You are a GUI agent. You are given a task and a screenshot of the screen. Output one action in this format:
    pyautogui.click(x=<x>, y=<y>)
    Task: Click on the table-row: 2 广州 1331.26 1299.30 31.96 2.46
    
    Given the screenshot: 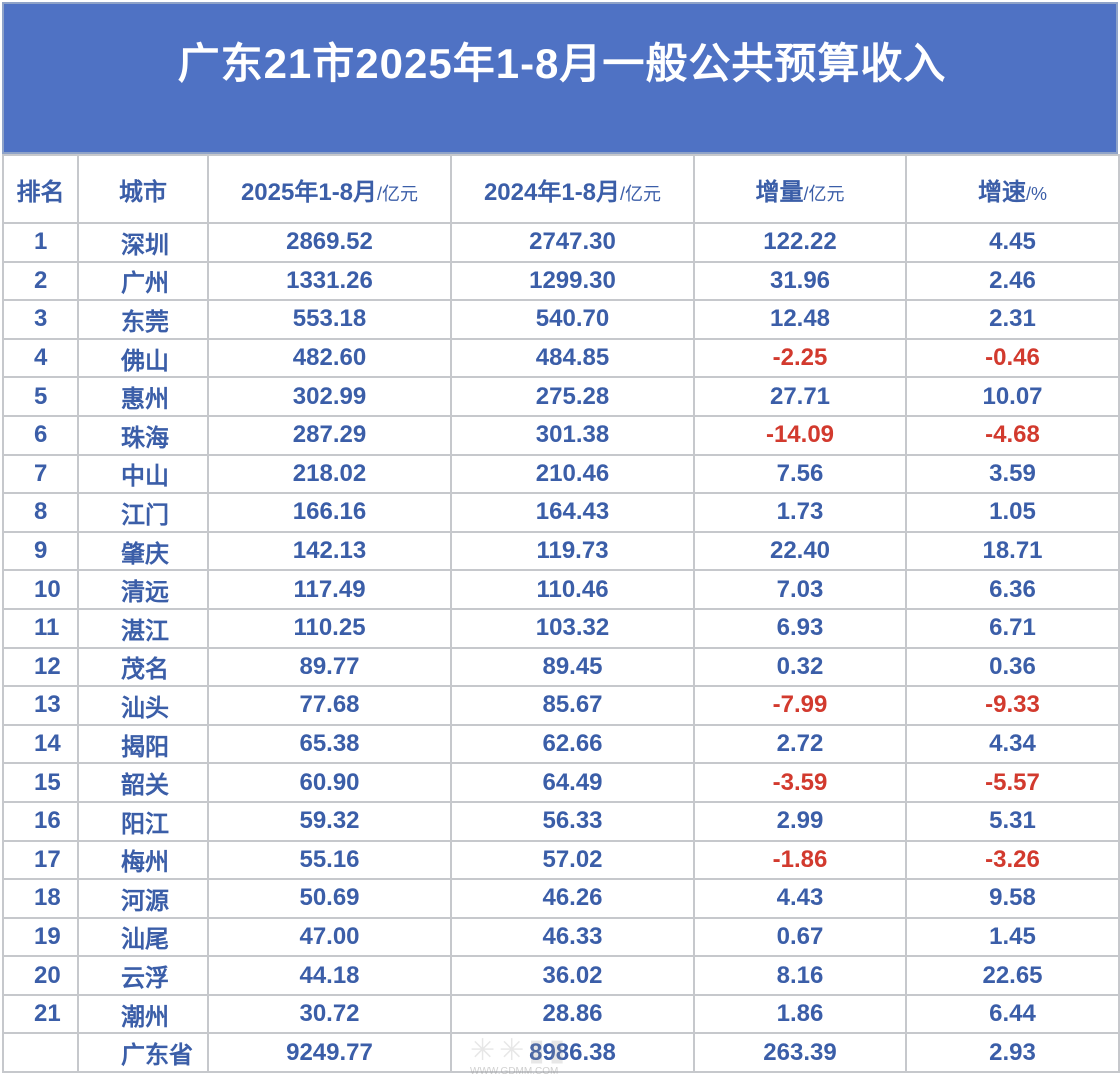 What is the action you would take?
    pyautogui.click(x=561, y=281)
    